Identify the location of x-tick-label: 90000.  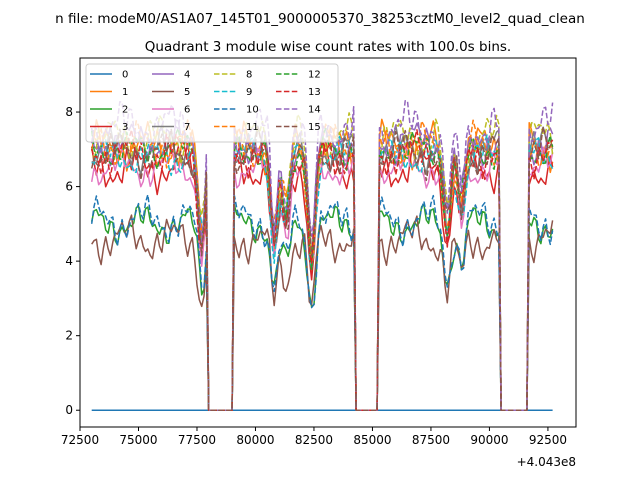
(489, 440).